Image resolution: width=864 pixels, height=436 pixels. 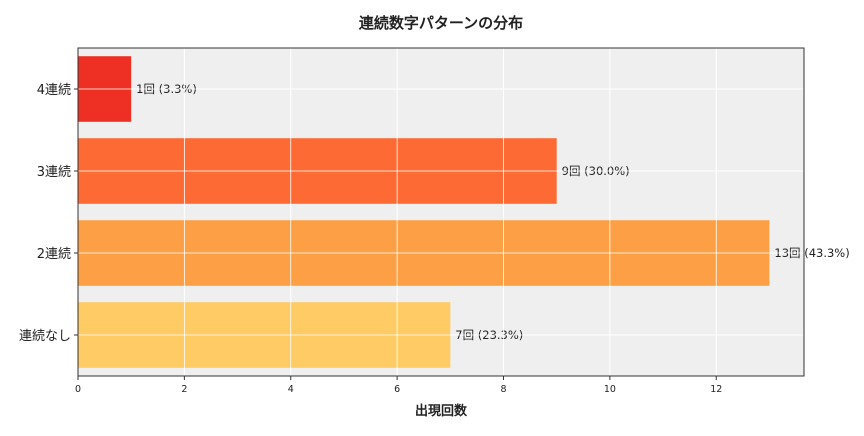 I want to click on x-tick-label: 10, so click(x=610, y=389).